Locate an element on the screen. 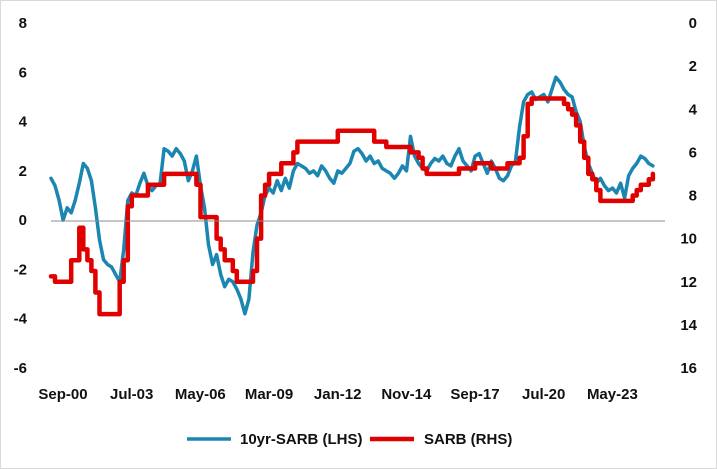 The width and height of the screenshot is (717, 469). y-right-tick-label: 6 is located at coordinates (693, 152).